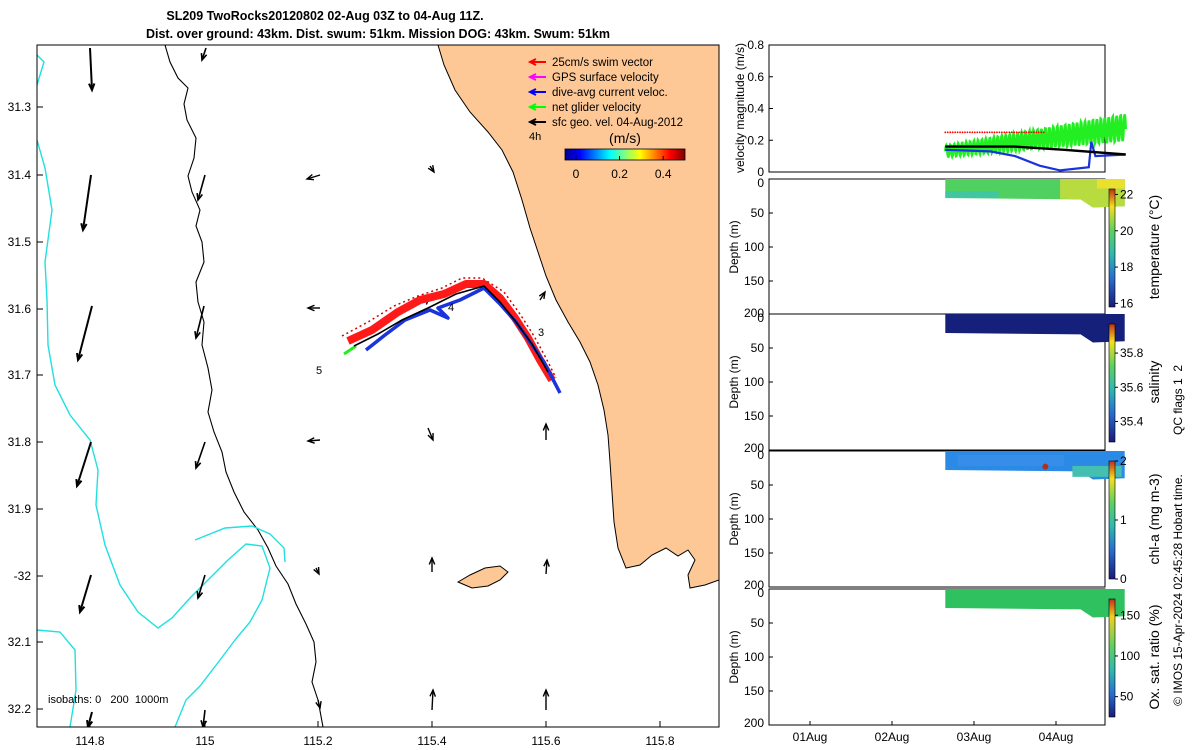  I want to click on vel-ytick-label: 0.6, so click(755, 77).